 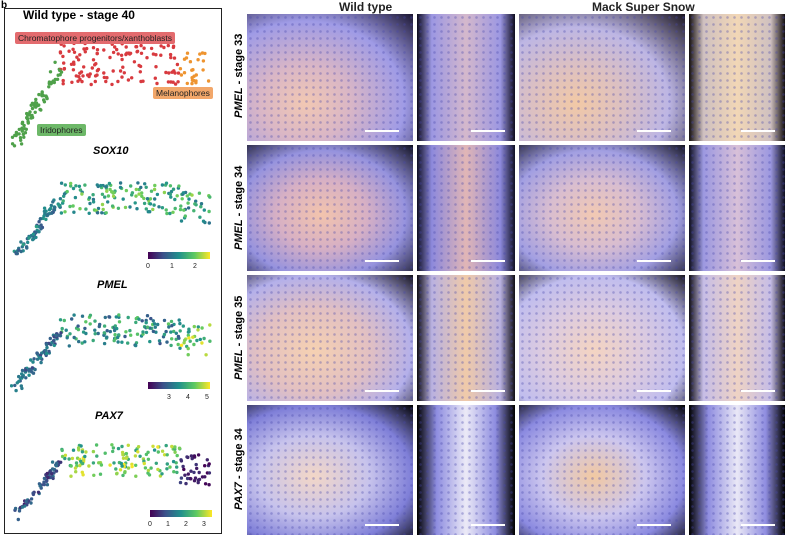 I want to click on cbar-tick: 0, so click(x=150, y=524).